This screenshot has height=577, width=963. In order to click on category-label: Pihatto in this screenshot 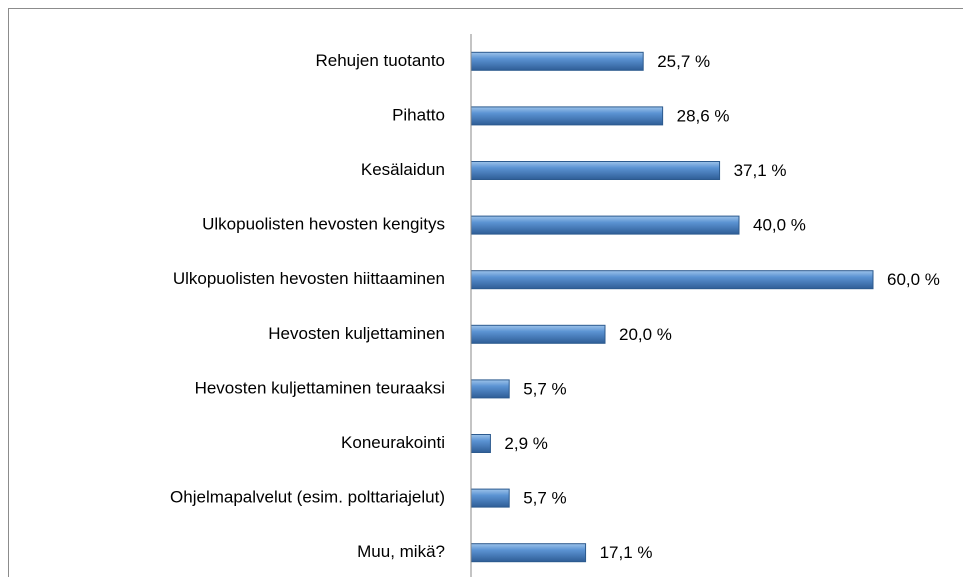, I will do `click(418, 114)`.